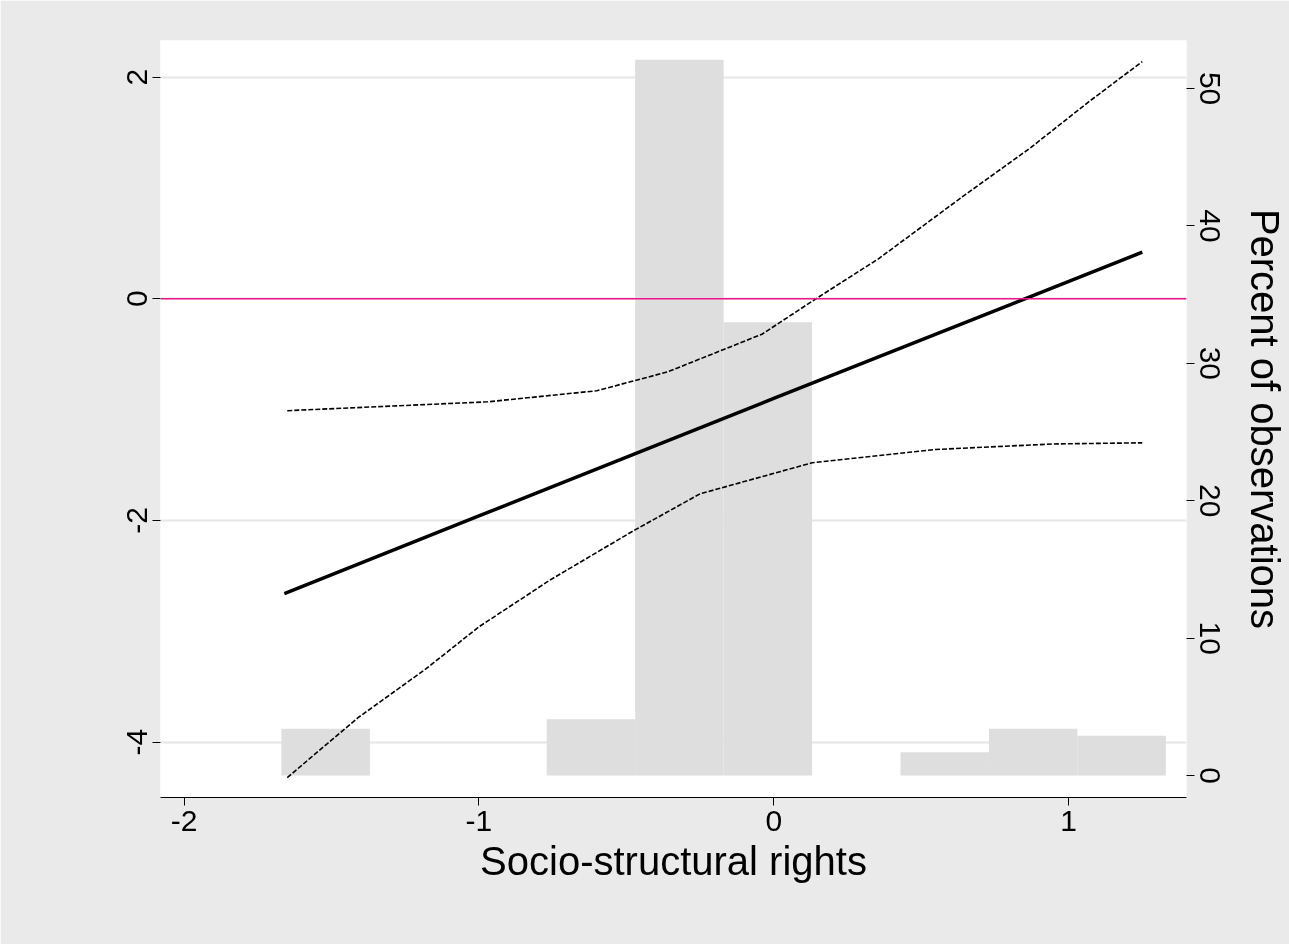 This screenshot has height=944, width=1289. Describe the element at coordinates (1210, 363) in the screenshot. I see `y2-tick-label: 30` at that location.